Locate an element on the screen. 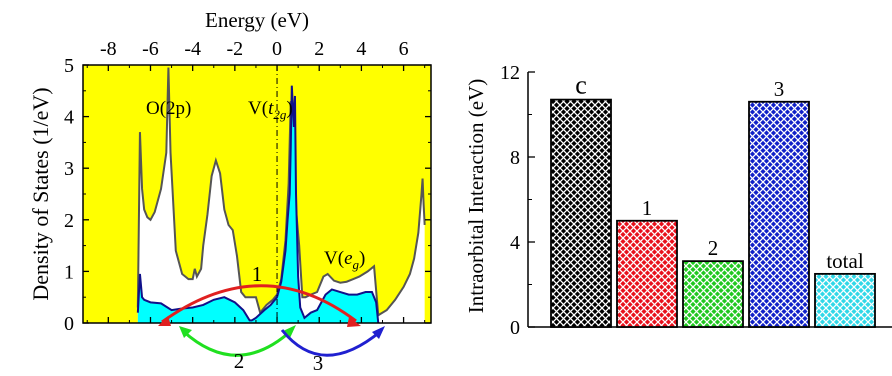  dos-x-tick-label: 4 is located at coordinates (361, 49).